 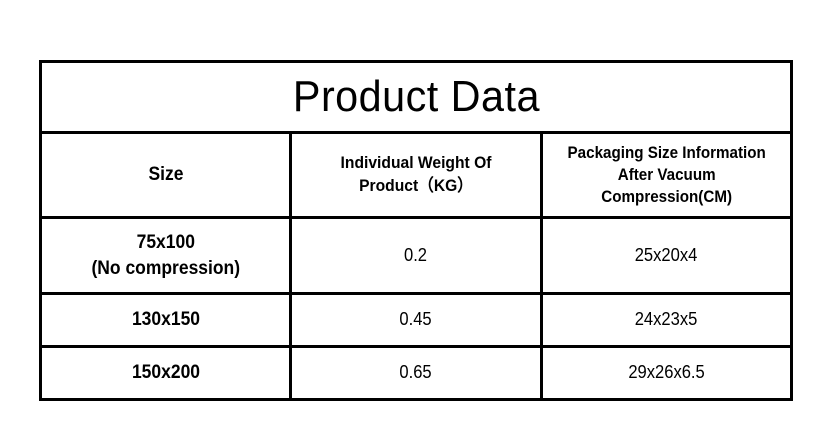 I want to click on cell-size-value: 75x100 (No compression), so click(x=165, y=255).